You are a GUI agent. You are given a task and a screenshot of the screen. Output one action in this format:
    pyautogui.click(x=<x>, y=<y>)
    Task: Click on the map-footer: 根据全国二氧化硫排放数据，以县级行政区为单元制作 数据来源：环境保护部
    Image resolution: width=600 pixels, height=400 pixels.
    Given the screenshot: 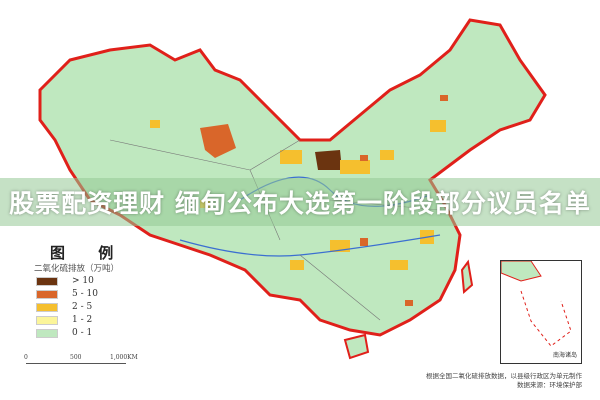 What is the action you would take?
    pyautogui.click(x=504, y=381)
    